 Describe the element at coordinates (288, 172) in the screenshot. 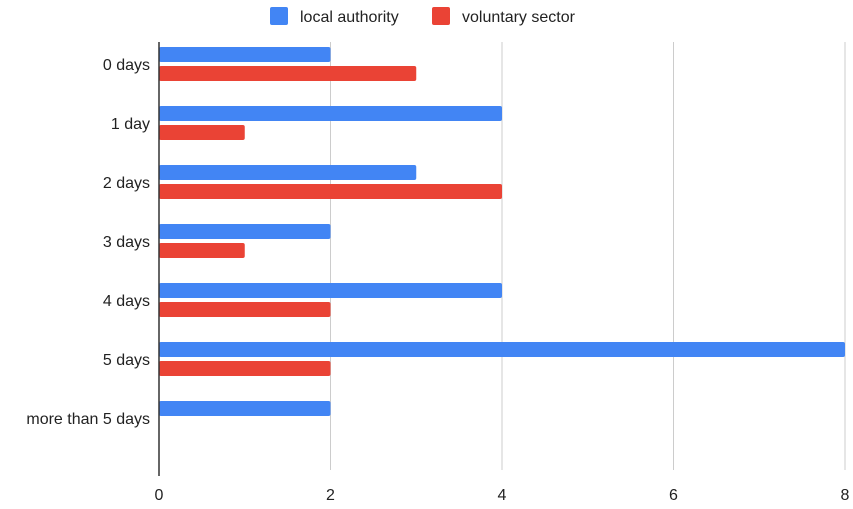

I see `bar-local-authority-2-days` at that location.